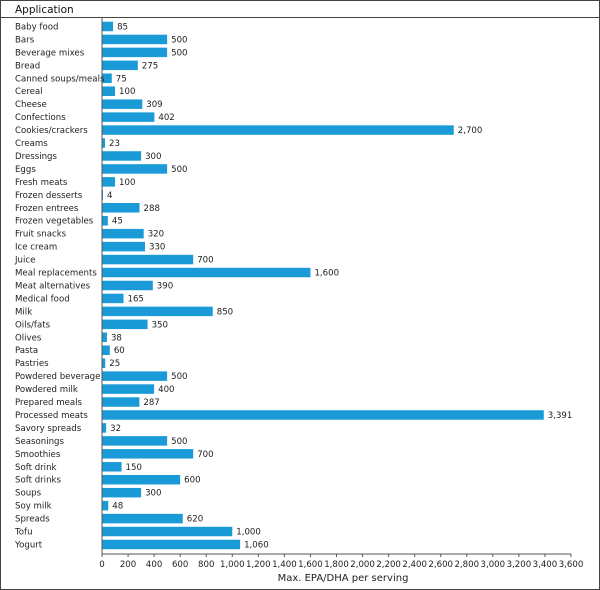 Image resolution: width=600 pixels, height=590 pixels. Describe the element at coordinates (310, 565) in the screenshot. I see `x-tick-label: 1,600` at that location.